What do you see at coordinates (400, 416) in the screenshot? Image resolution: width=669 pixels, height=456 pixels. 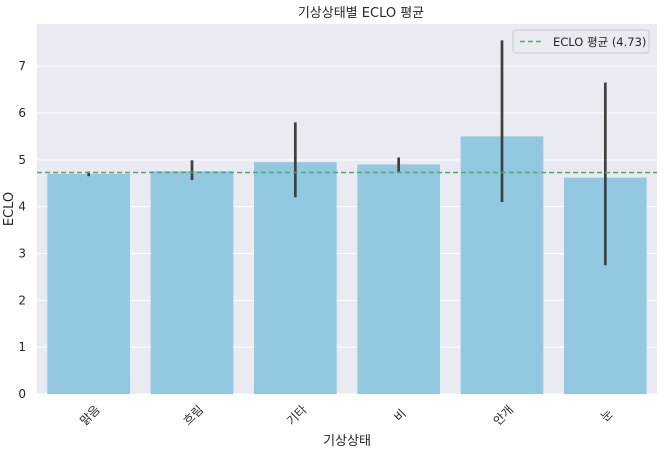 I see `x-tick-label: 비` at bounding box center [400, 416].